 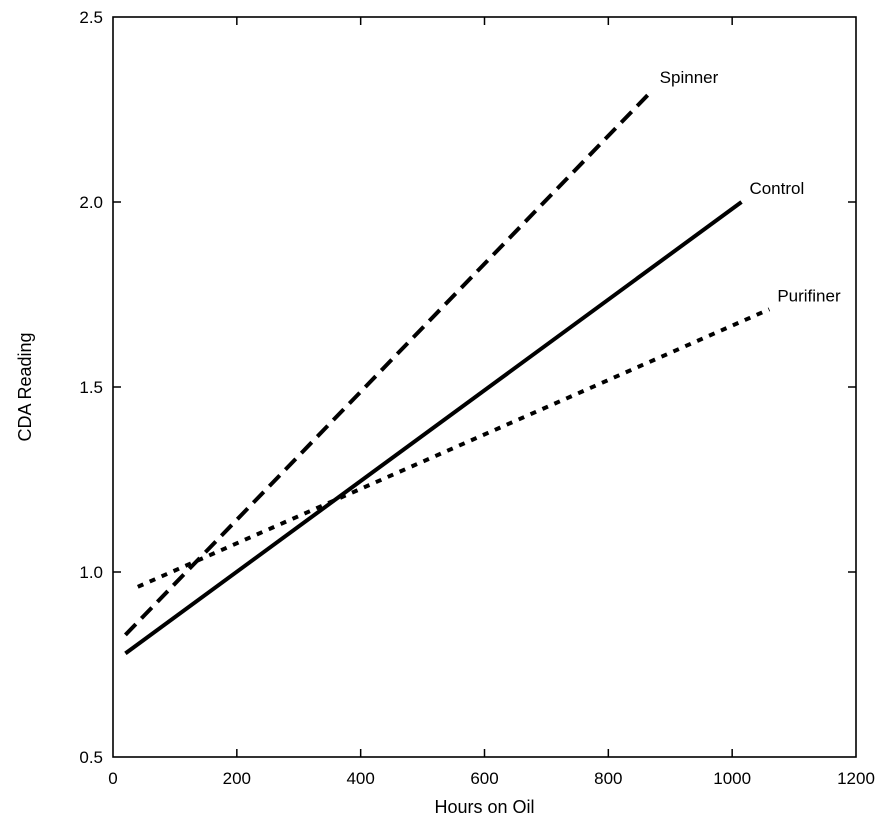 What do you see at coordinates (689, 77) in the screenshot?
I see `series-label-spinner: Spinner` at bounding box center [689, 77].